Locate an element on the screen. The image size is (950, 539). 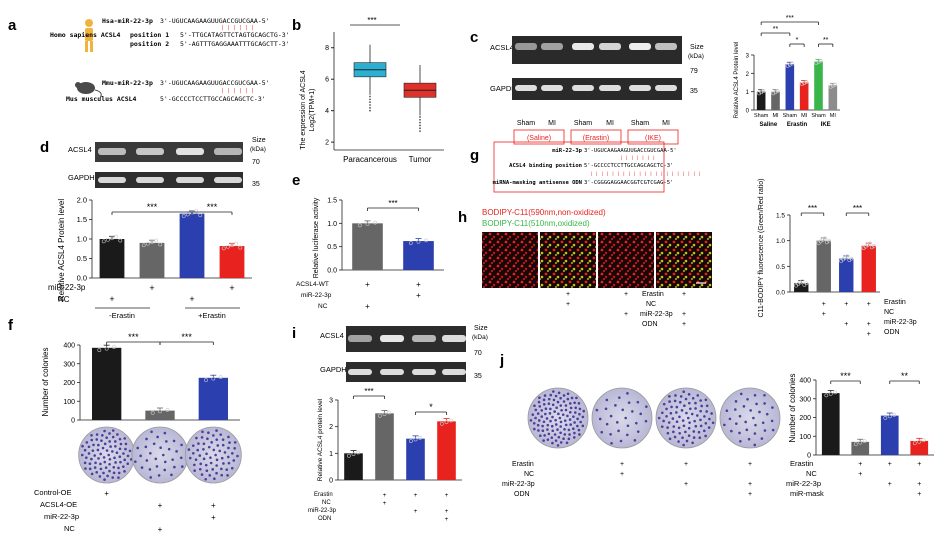
group-ike-c: (IKE) is located at coordinates (653, 138).